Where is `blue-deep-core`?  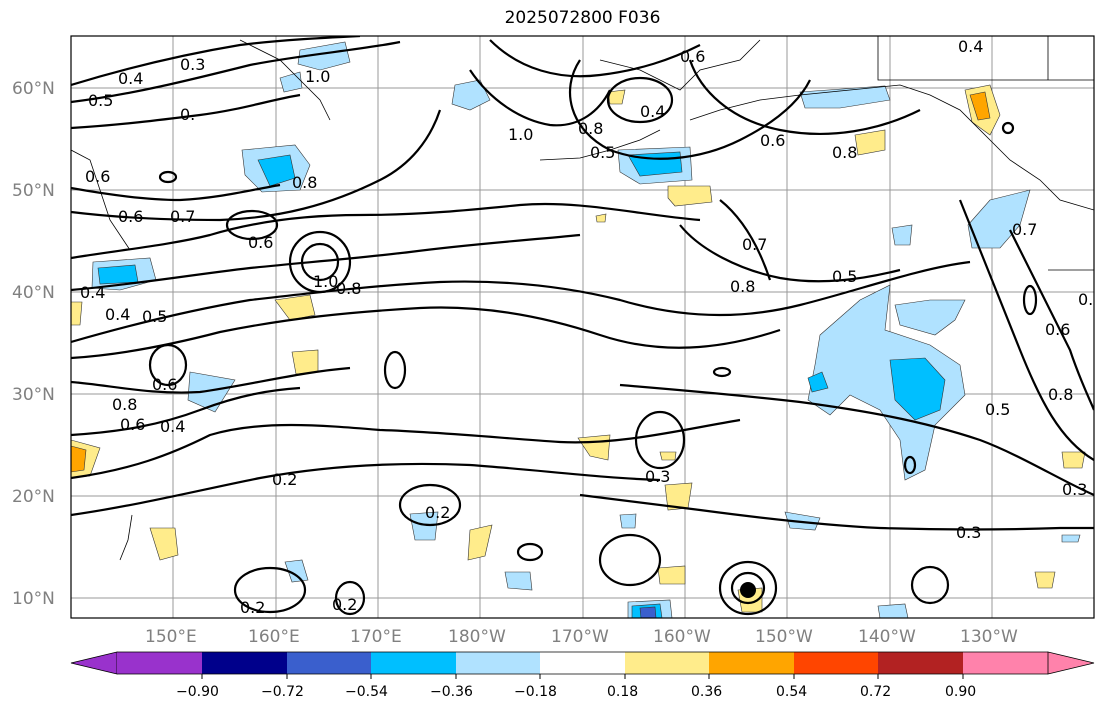 blue-deep-core is located at coordinates (648, 612).